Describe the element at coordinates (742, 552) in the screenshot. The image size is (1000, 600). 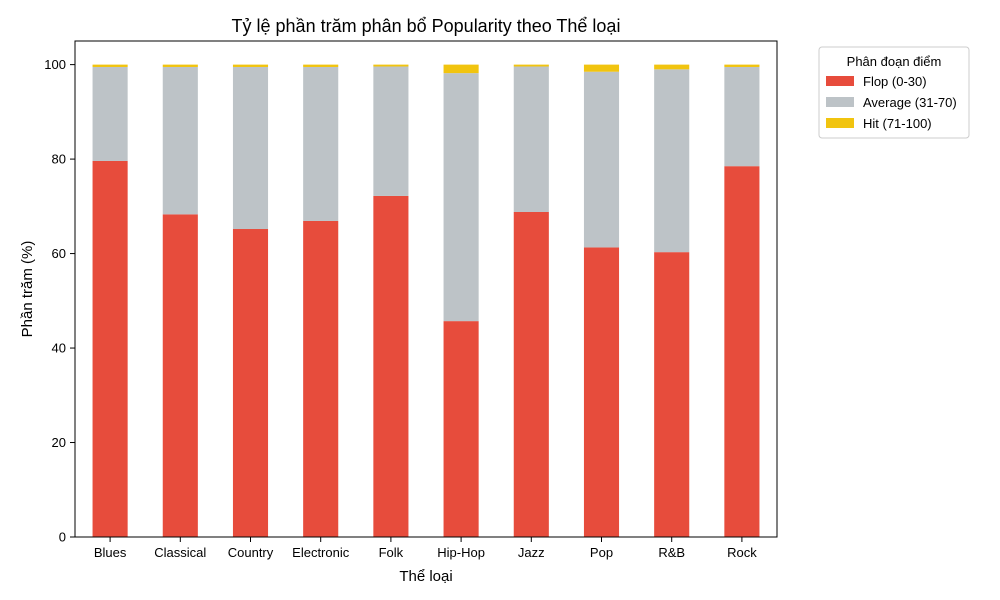
I see `x-tick-label: Rock` at that location.